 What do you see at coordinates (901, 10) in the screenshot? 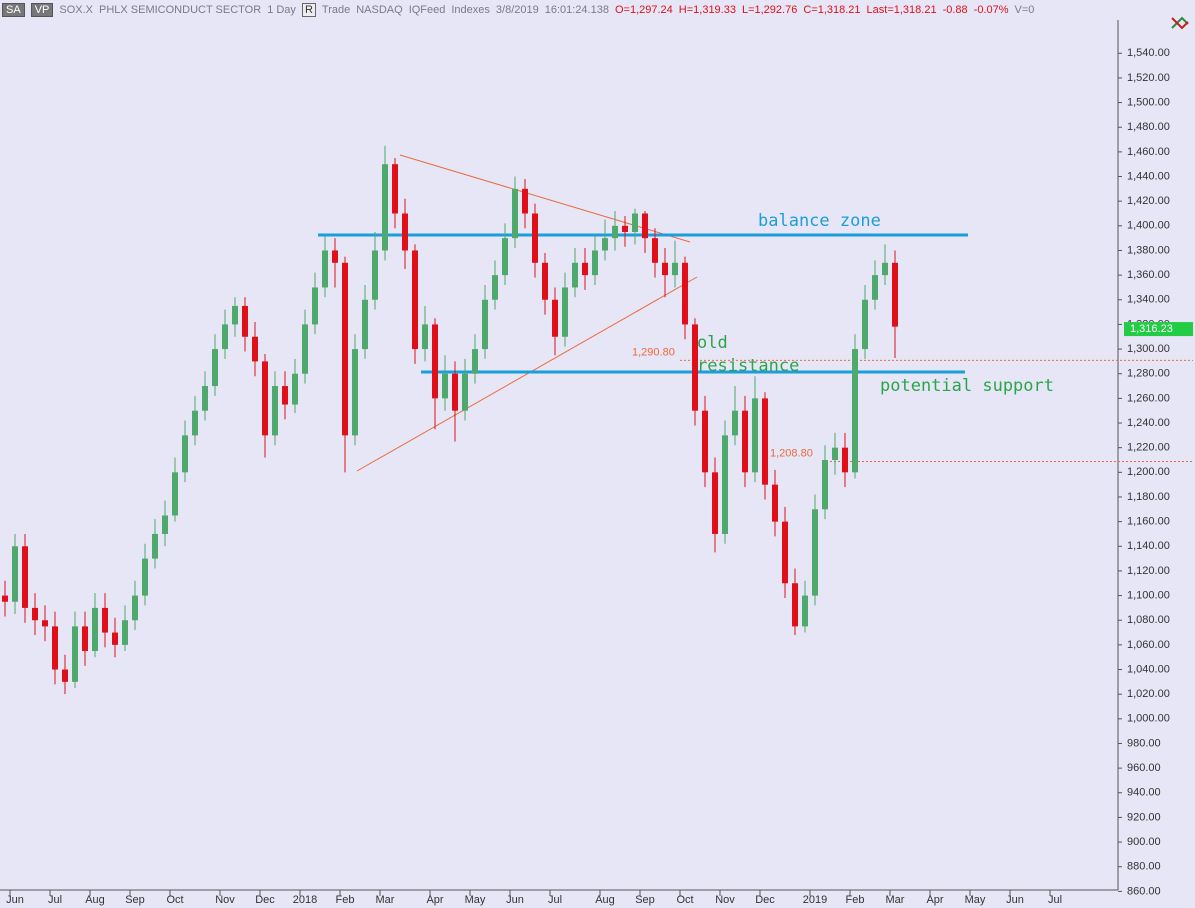
I see `last: Last=1,318.21` at bounding box center [901, 10].